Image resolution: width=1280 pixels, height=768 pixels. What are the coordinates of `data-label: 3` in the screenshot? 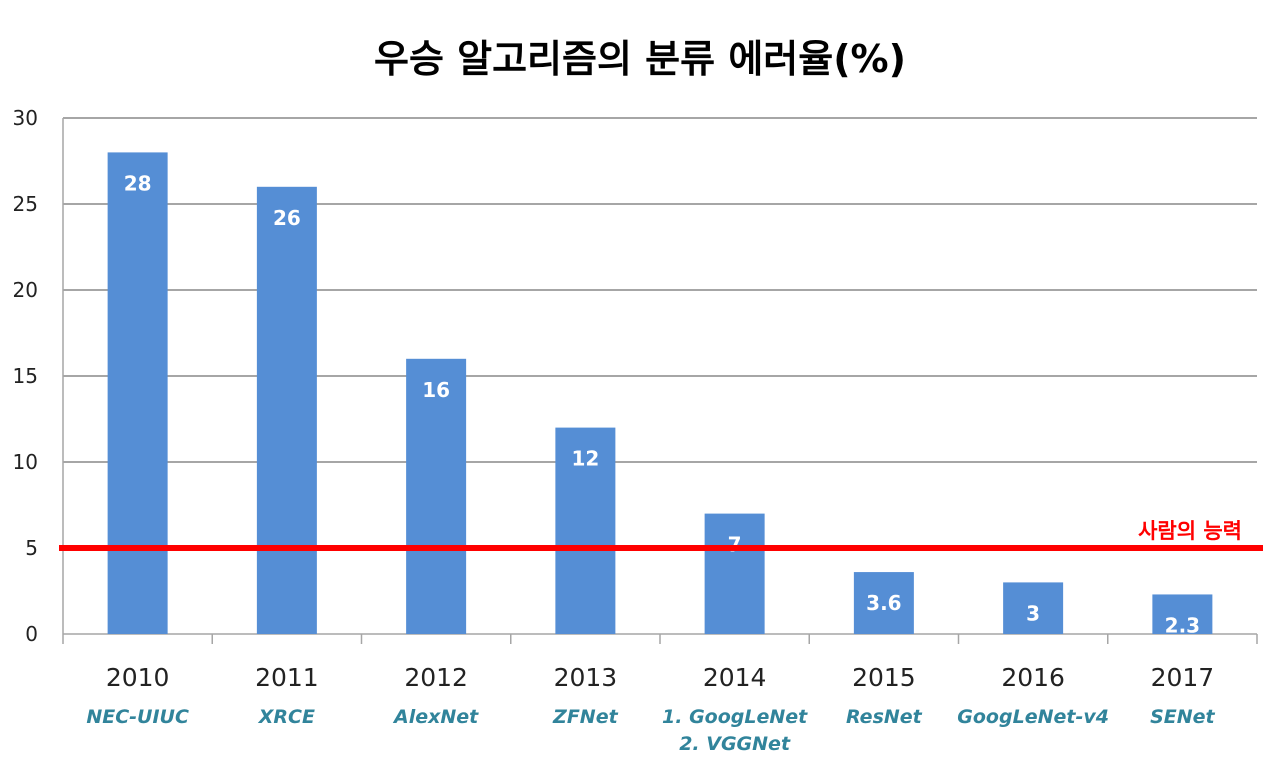 It's located at (1033, 613).